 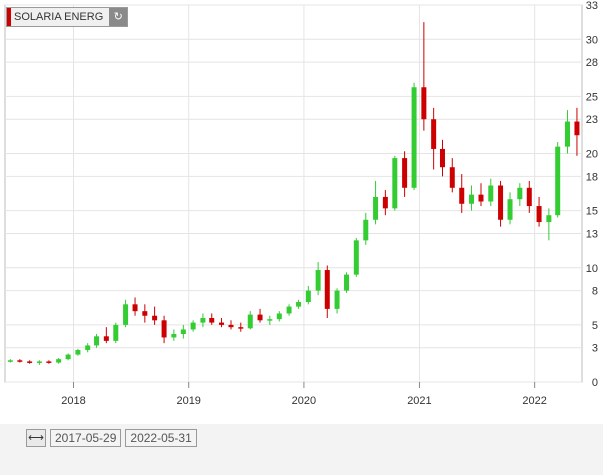 I want to click on y-tick-label: 18, so click(x=592, y=177).